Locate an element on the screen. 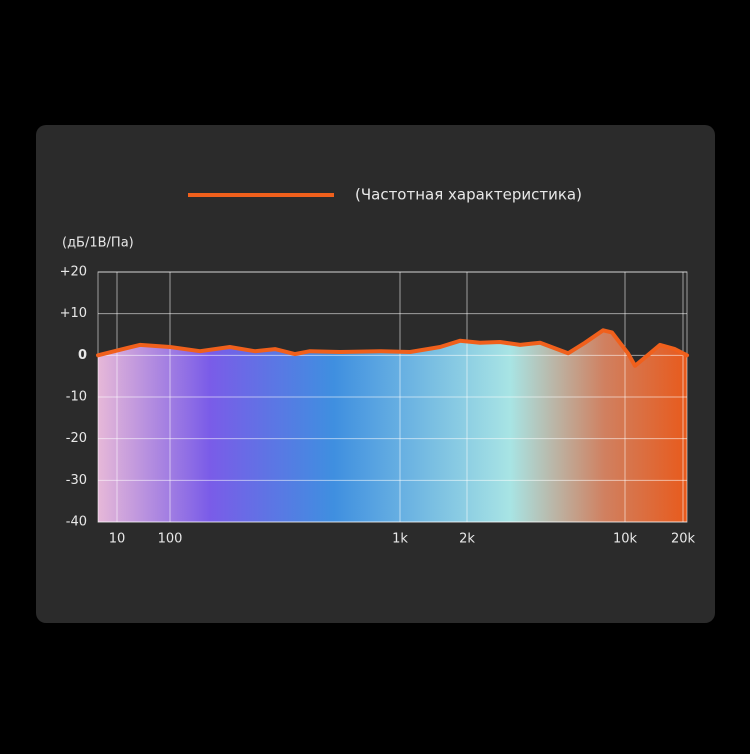 The height and width of the screenshot is (754, 750). legend-label: (Частотная характеристика) is located at coordinates (468, 195).